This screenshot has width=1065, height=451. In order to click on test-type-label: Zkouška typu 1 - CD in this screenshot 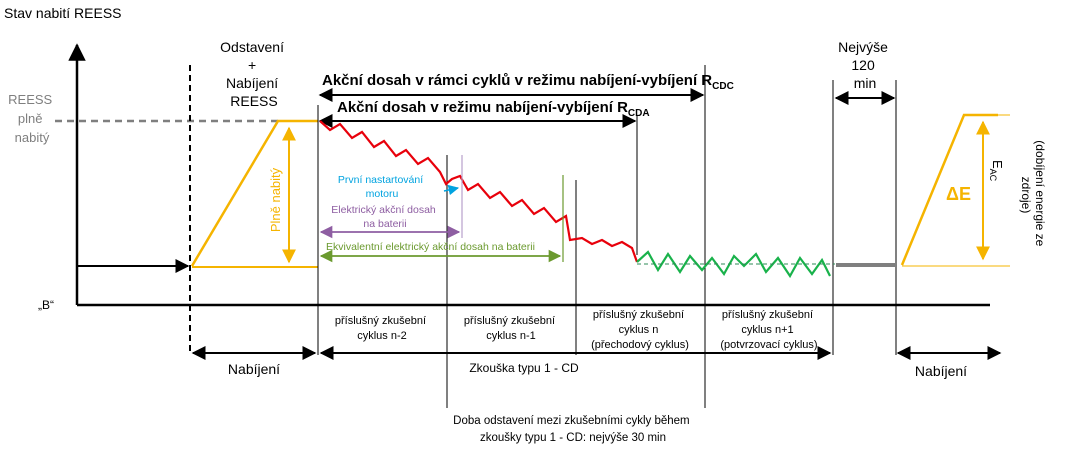, I will do `click(524, 368)`.